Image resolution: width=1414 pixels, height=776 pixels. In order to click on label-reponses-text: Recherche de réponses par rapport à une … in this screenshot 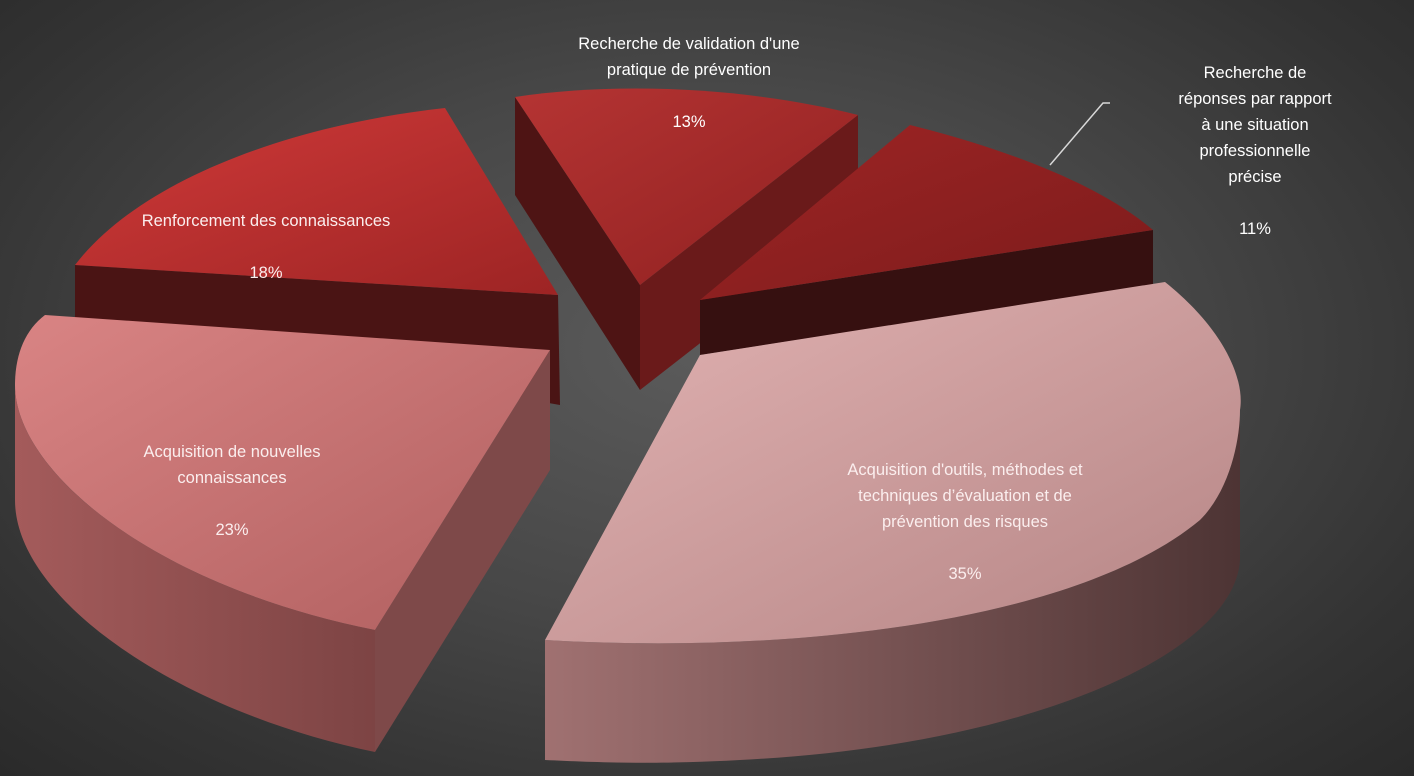, I will do `click(1255, 125)`.